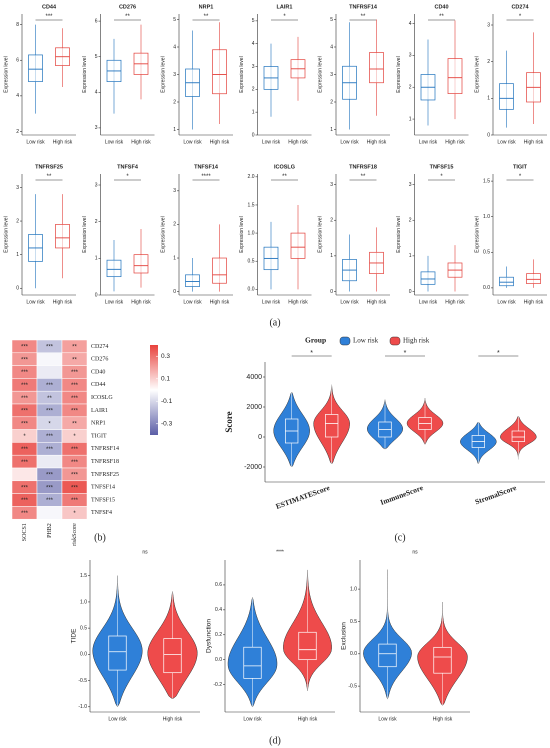  What do you see at coordinates (274, 322) in the screenshot?
I see `panel-label: (a)` at bounding box center [274, 322].